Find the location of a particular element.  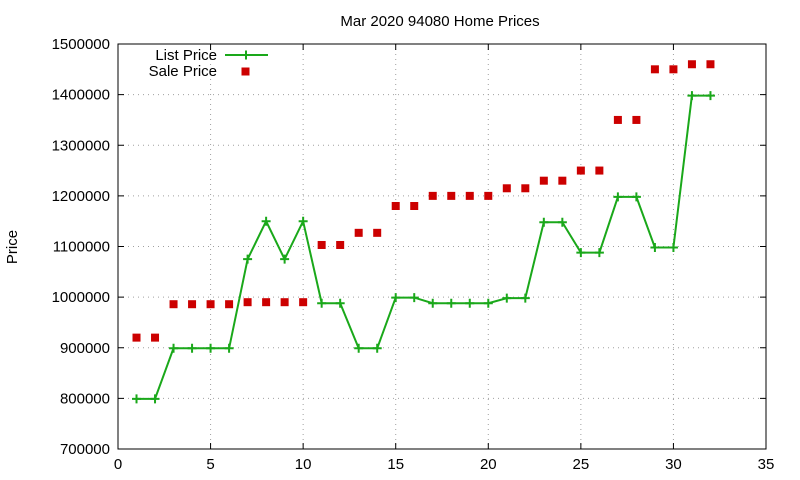

x-tick-label: 20 is located at coordinates (488, 464).